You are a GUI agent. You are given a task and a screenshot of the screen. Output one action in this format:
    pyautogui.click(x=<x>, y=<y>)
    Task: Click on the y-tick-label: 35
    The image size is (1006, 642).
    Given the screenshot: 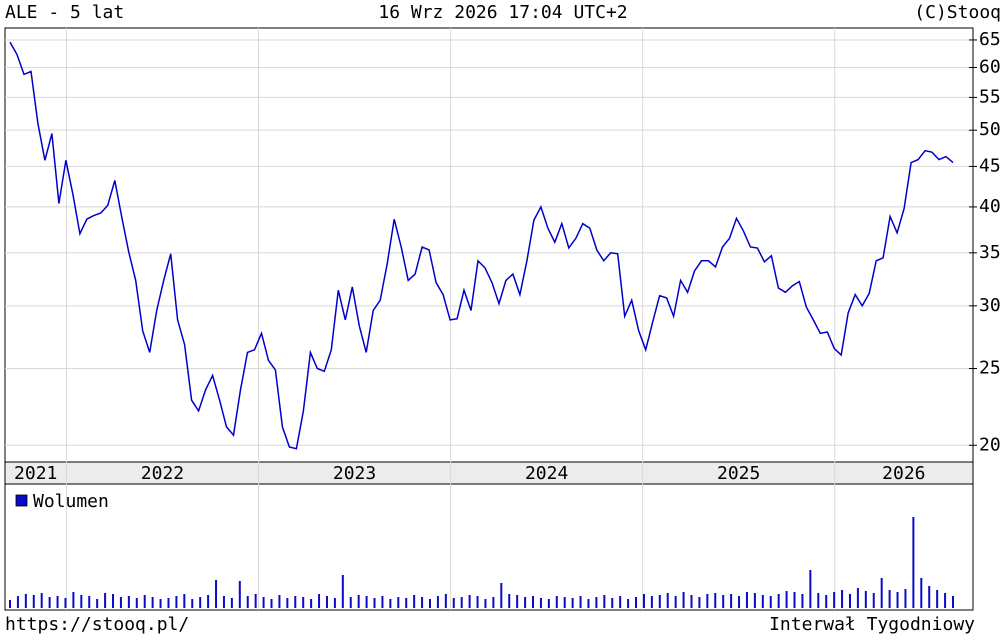 What is the action you would take?
    pyautogui.click(x=990, y=252)
    